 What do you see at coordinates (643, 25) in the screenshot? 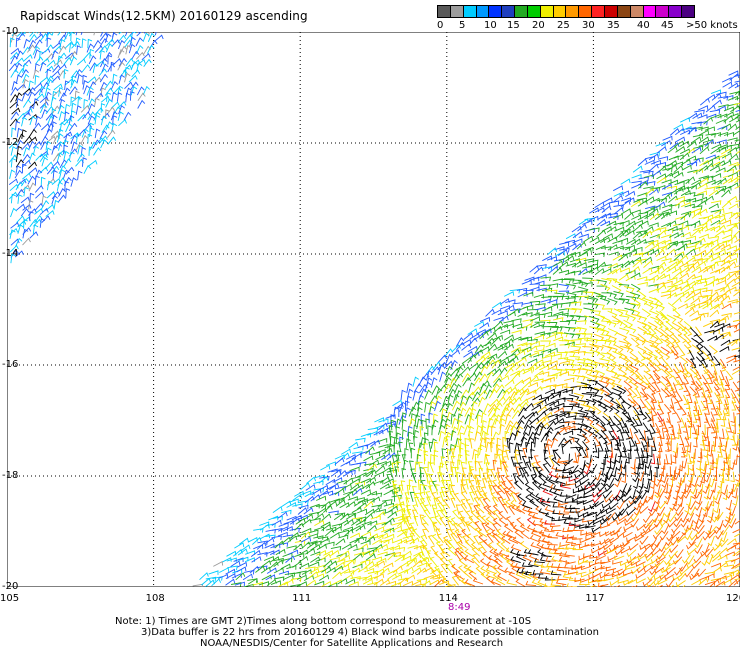
I see `legend-tick-label: 40` at bounding box center [643, 25].